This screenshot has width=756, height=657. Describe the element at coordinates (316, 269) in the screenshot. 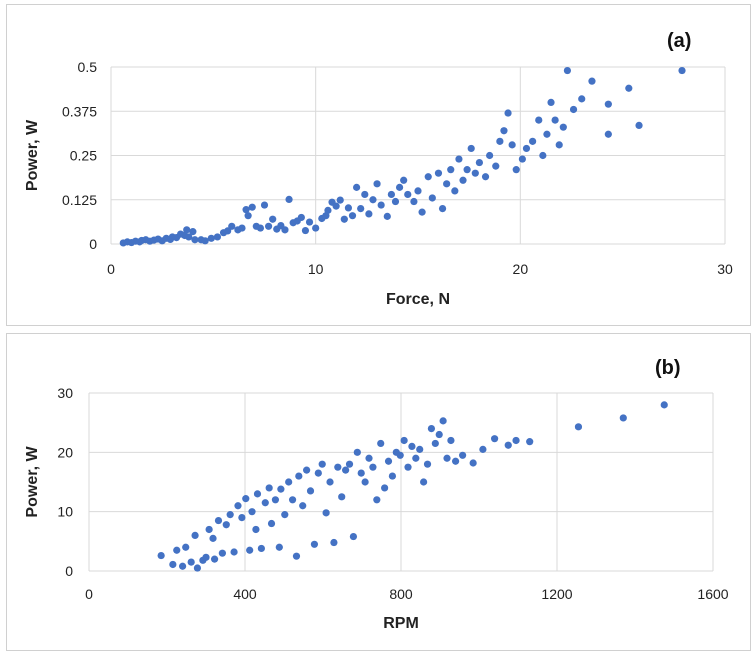

I see `x-tick-label: 10` at that location.